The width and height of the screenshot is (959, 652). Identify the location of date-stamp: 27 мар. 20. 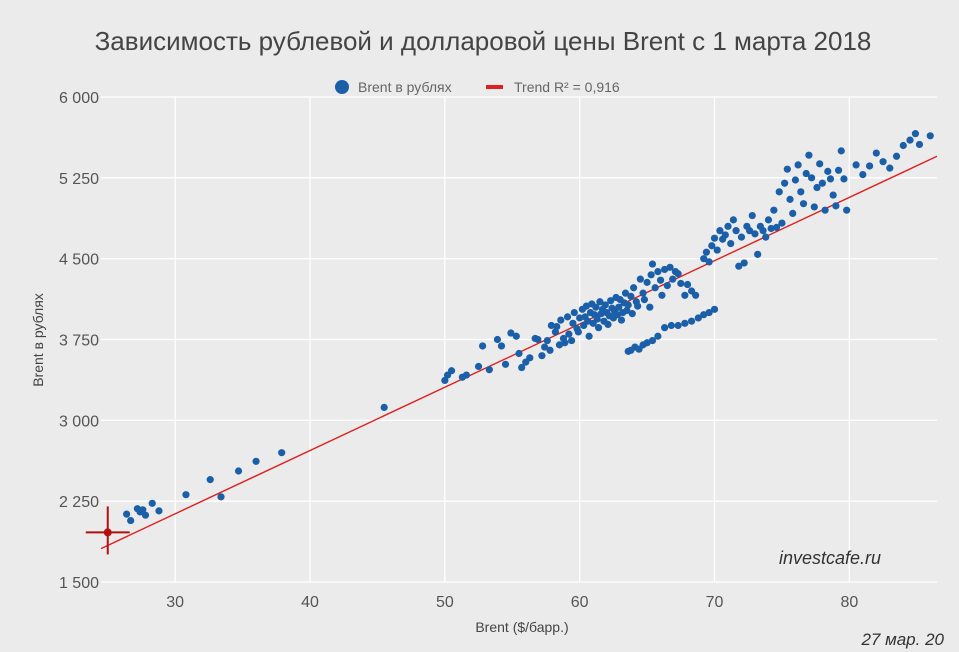
(902, 639).